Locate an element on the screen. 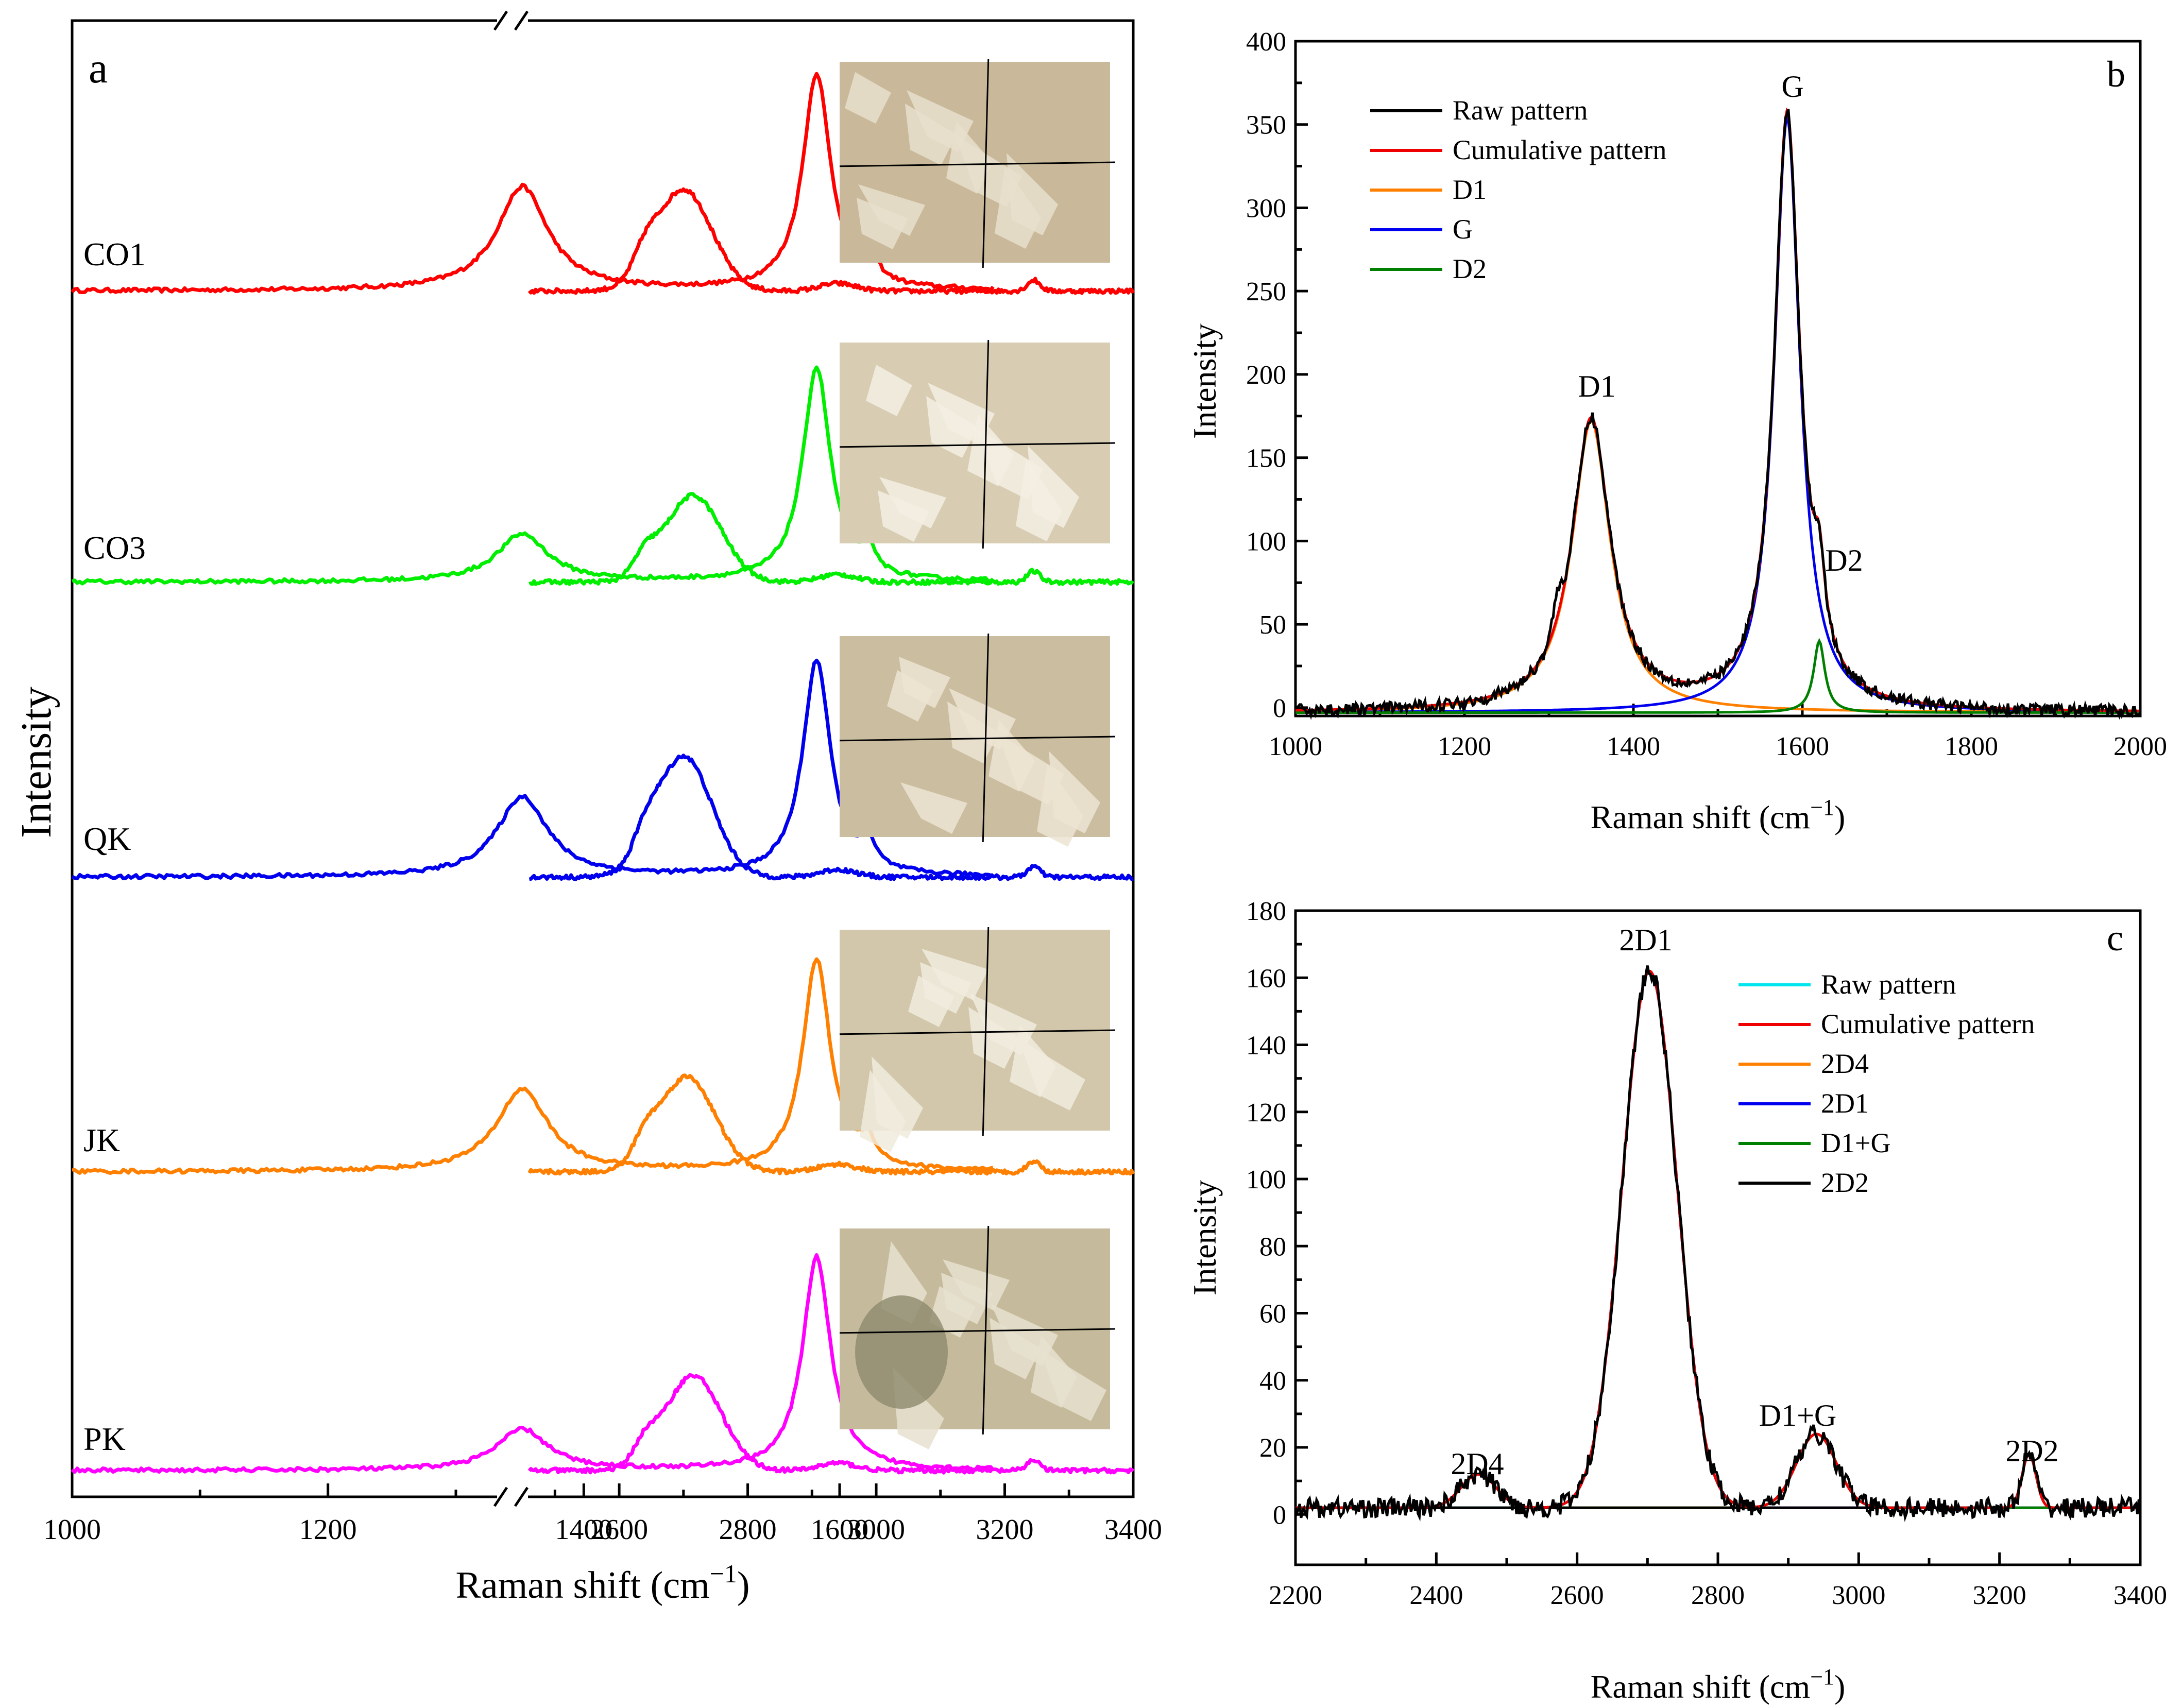 Image resolution: width=2182 pixels, height=1708 pixels. c-x-tick-label: 3200 is located at coordinates (1999, 1595).